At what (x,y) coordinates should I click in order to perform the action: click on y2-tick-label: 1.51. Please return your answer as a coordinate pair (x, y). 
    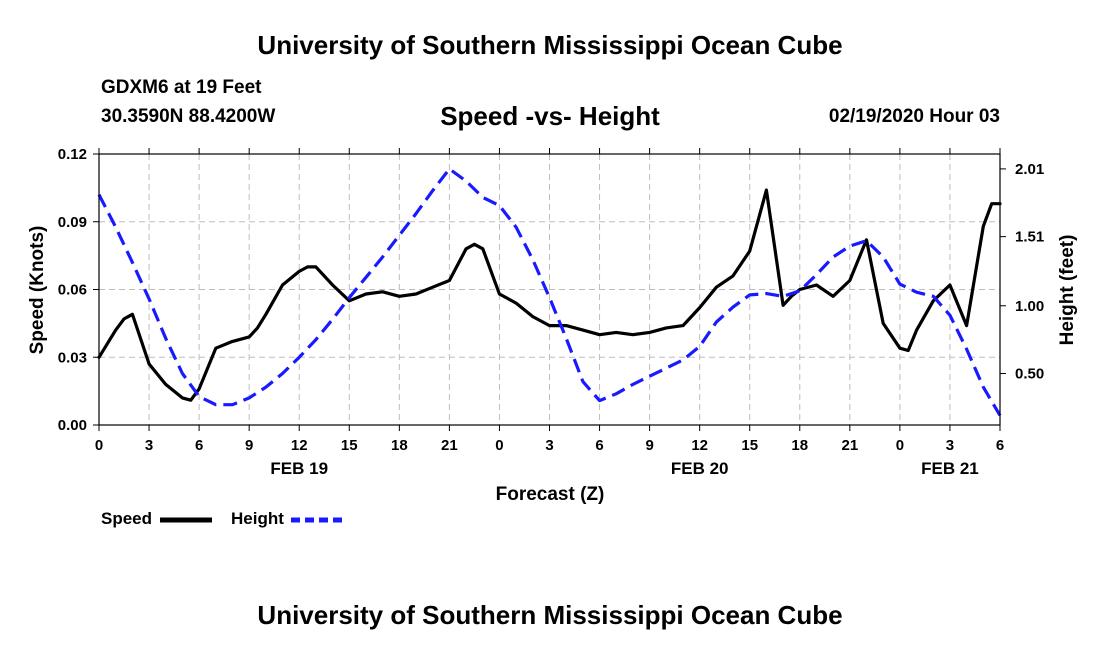
    Looking at the image, I should click on (1029, 237).